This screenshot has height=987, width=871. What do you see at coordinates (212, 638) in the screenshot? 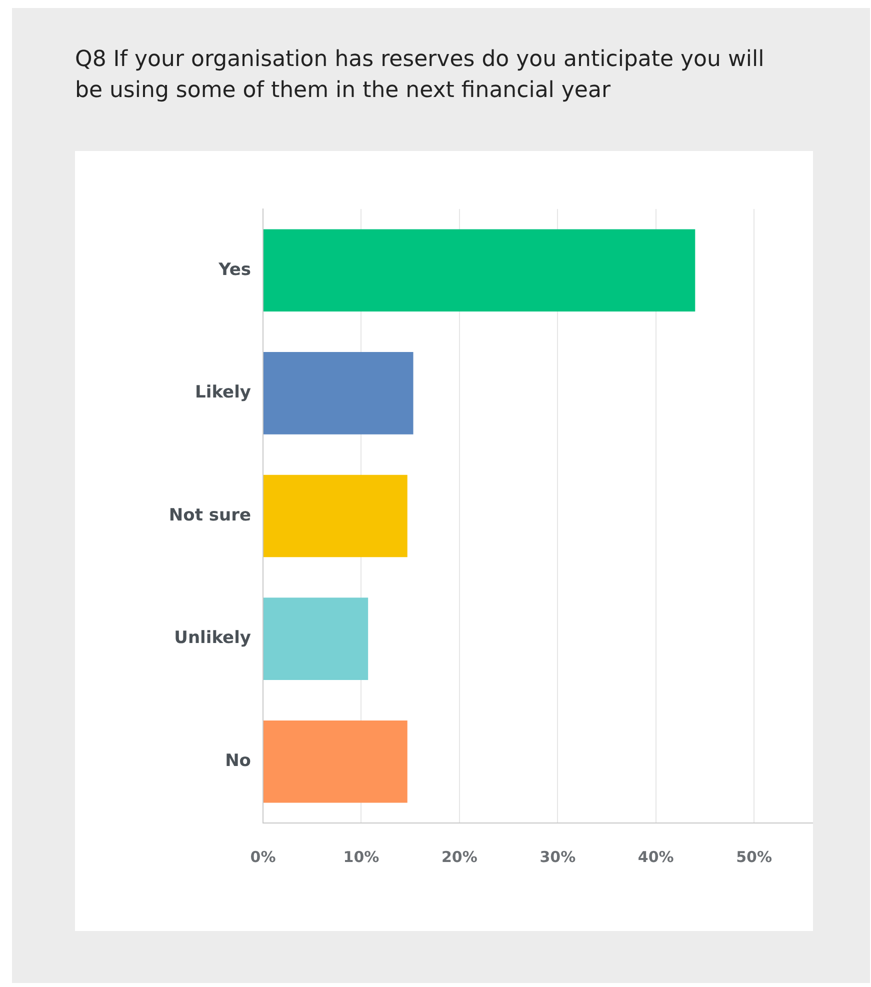
I see `y-tick-label: Unlikely` at bounding box center [212, 638].